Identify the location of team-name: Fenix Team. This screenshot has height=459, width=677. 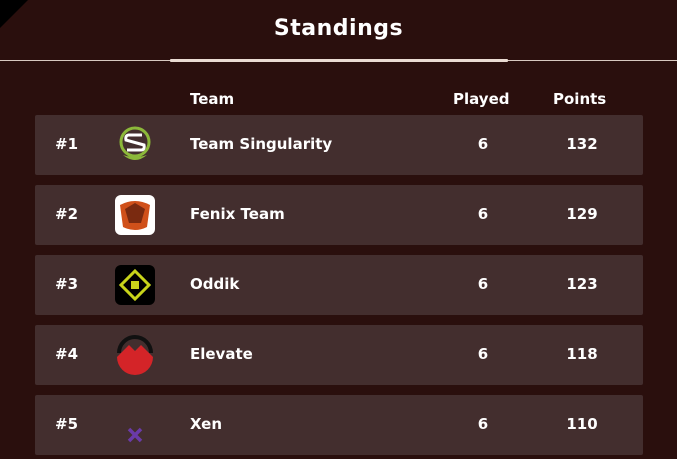
(237, 214).